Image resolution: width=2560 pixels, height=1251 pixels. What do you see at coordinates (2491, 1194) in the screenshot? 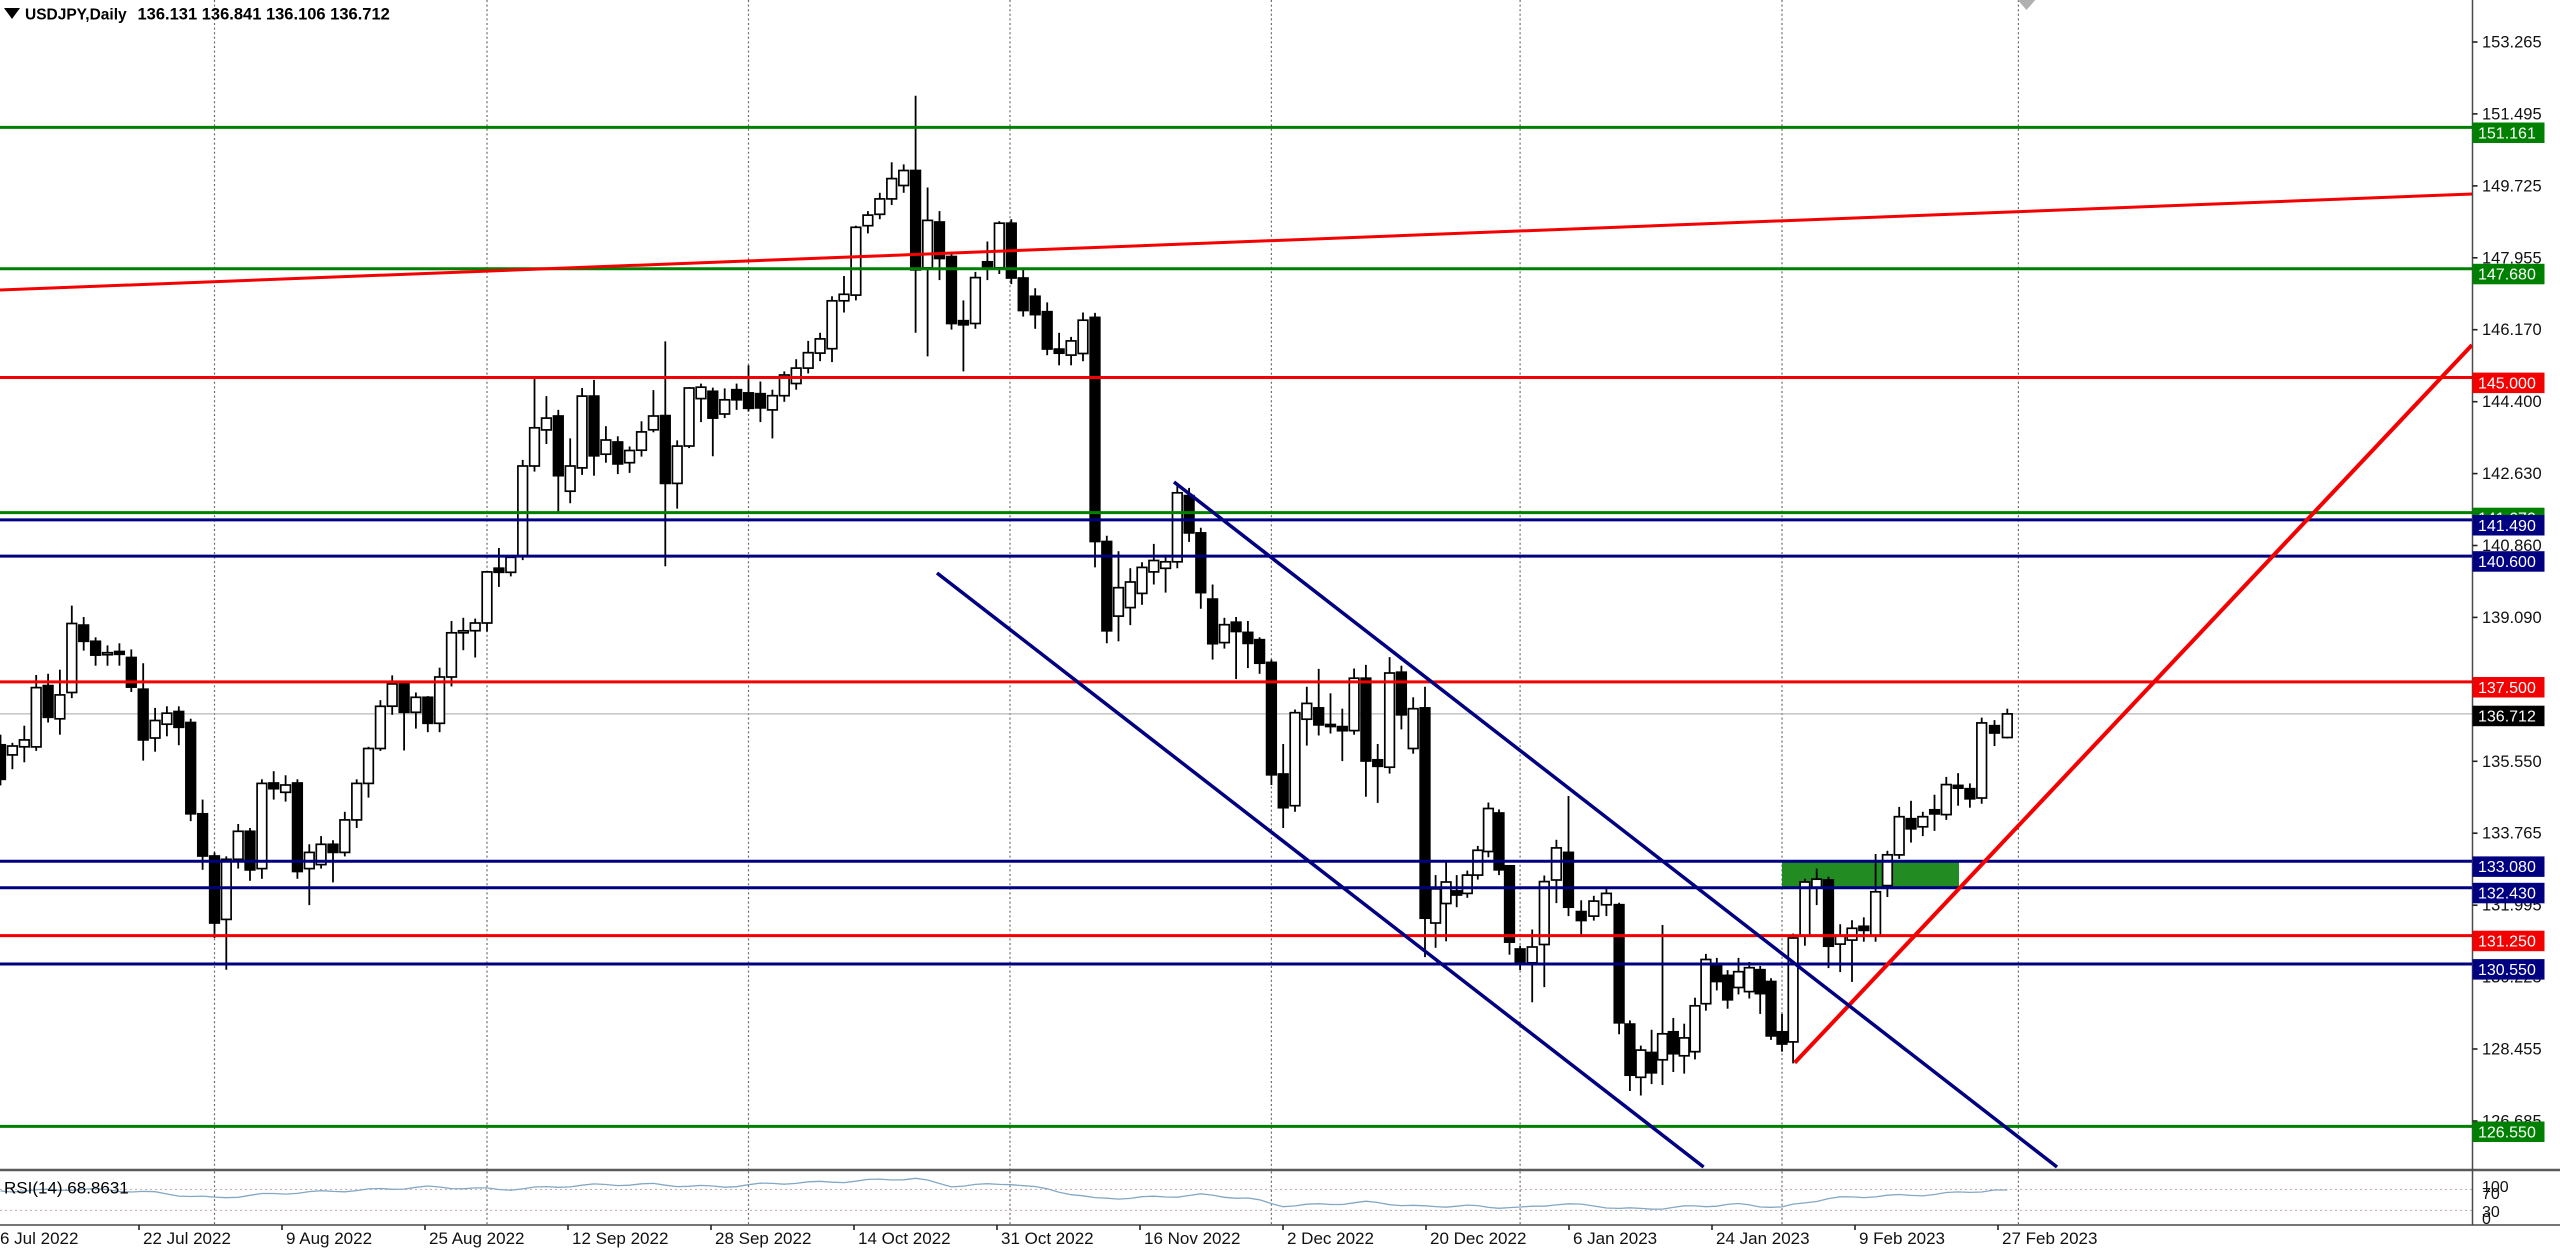
I see `svg-text: 70` at bounding box center [2491, 1194].